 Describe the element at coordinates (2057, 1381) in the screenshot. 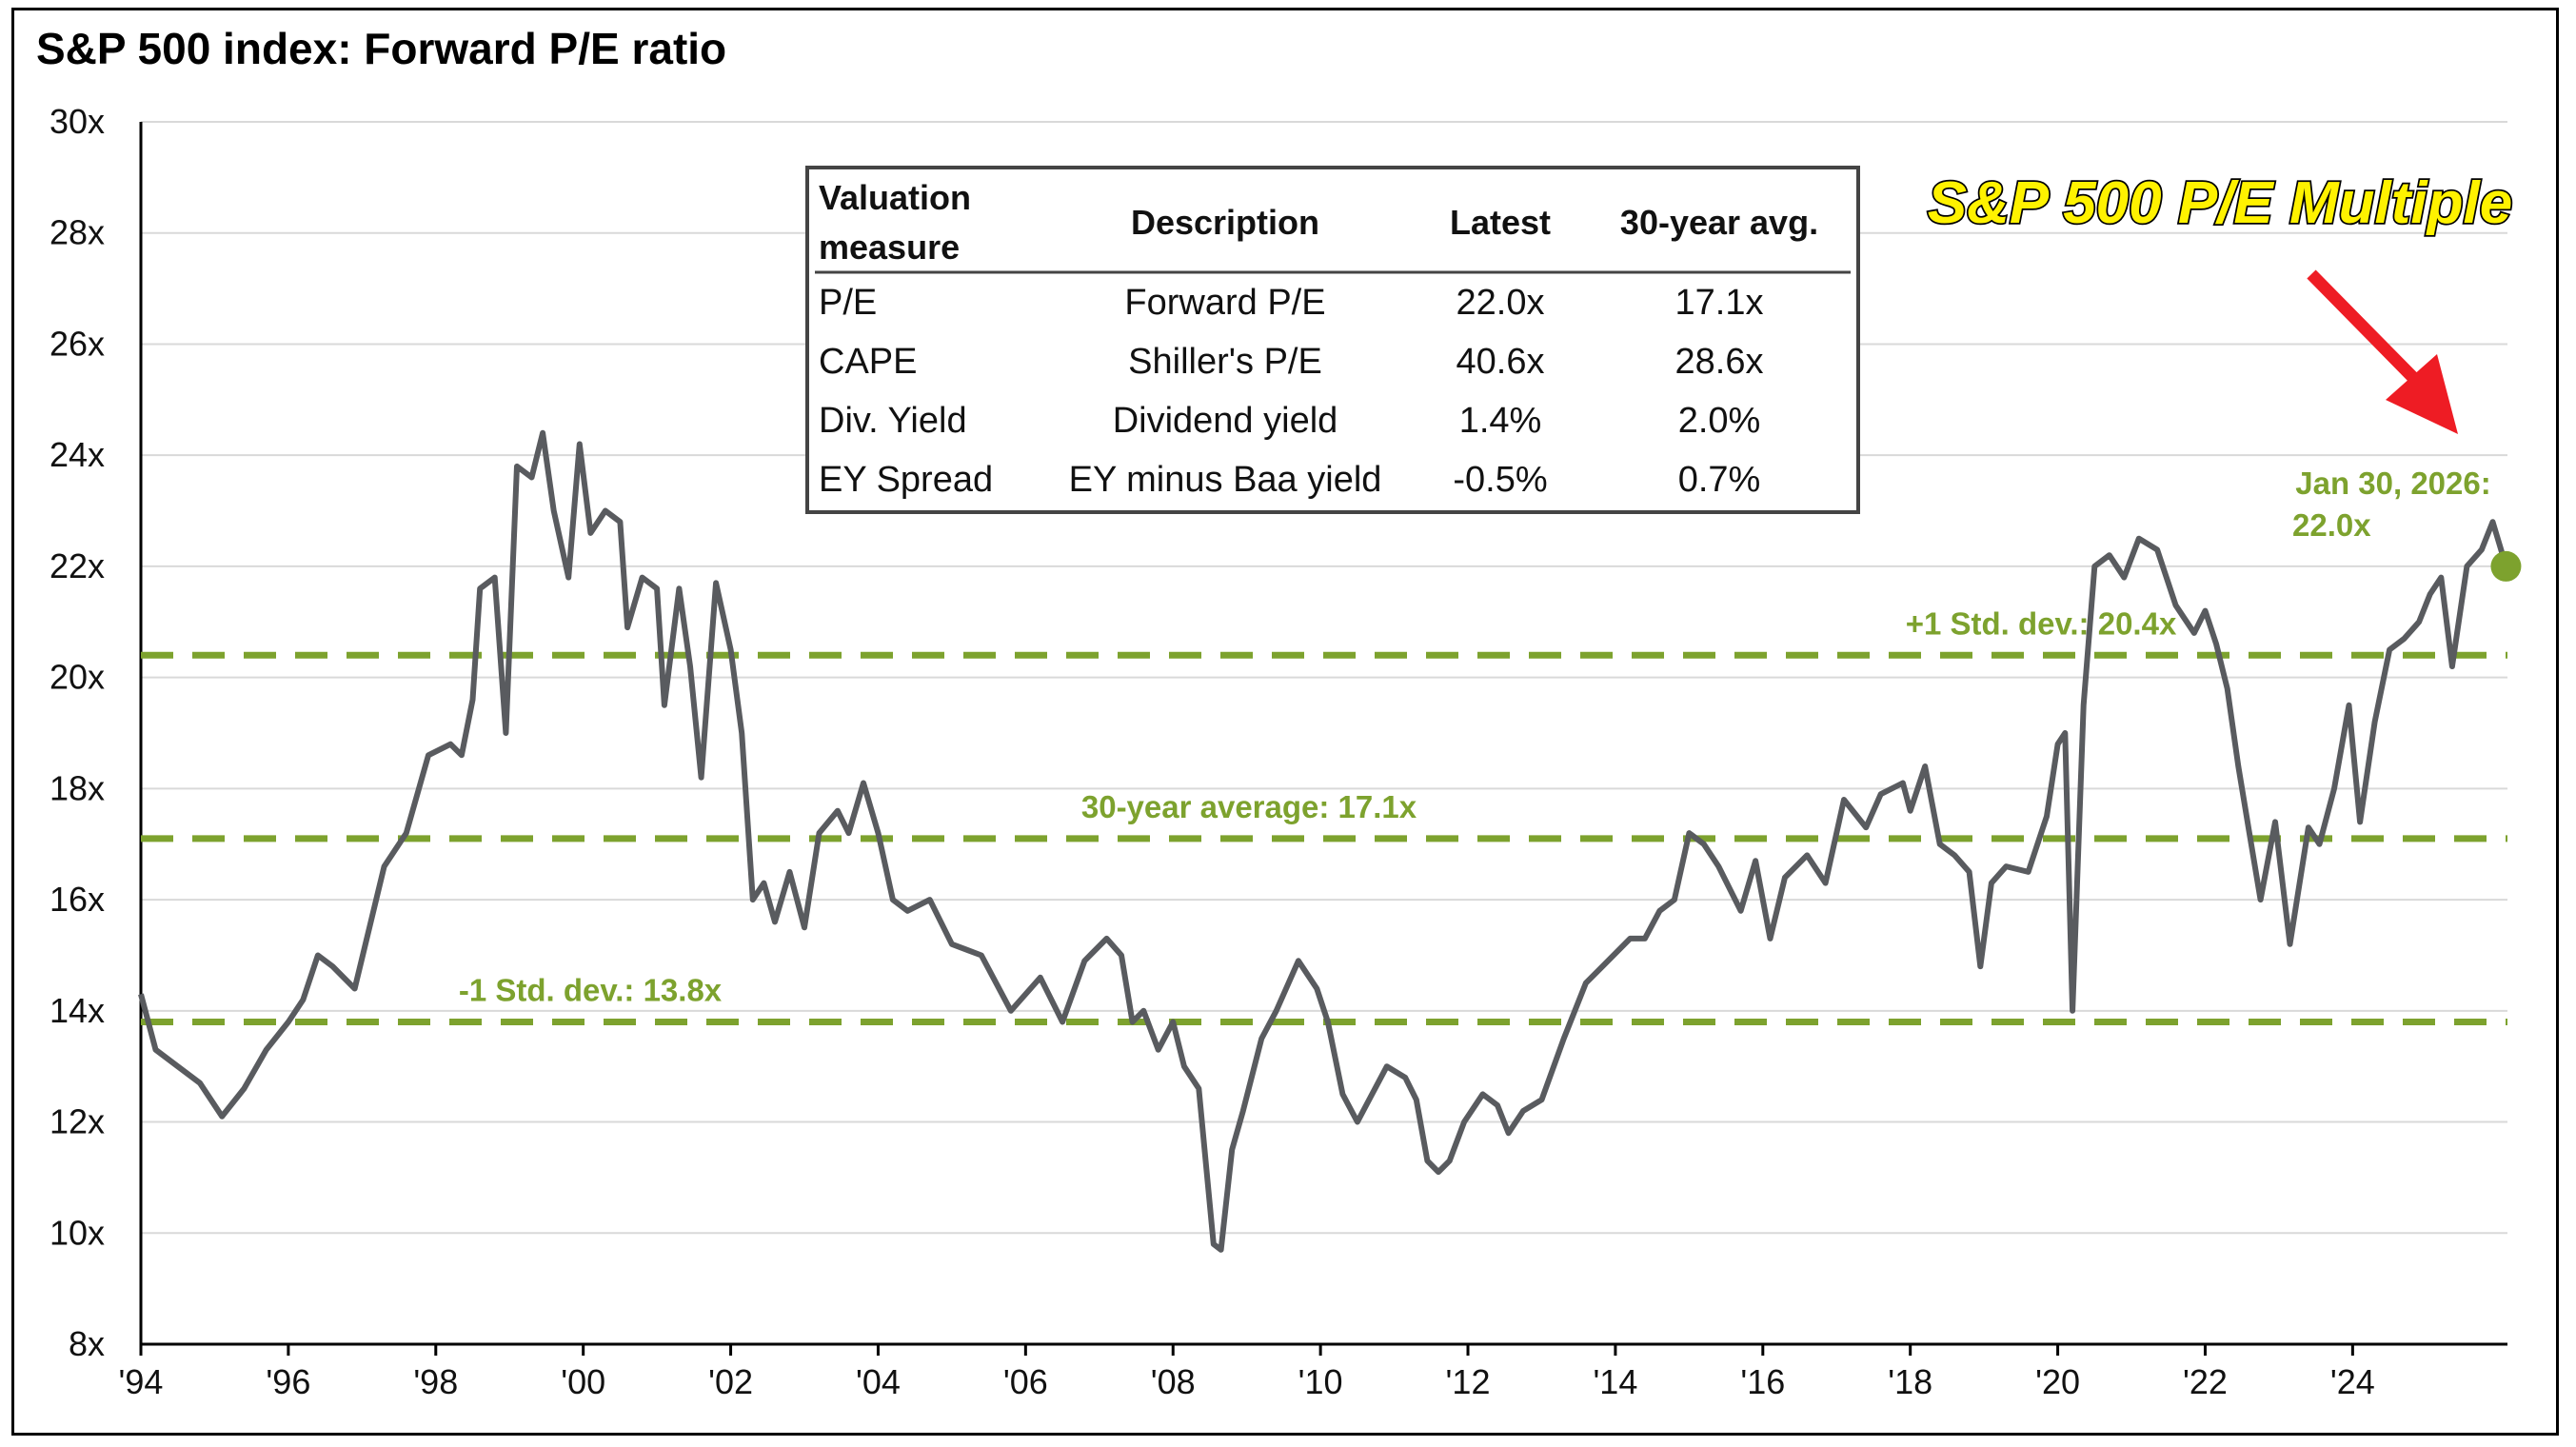

I see `x-tick-label: '20` at that location.